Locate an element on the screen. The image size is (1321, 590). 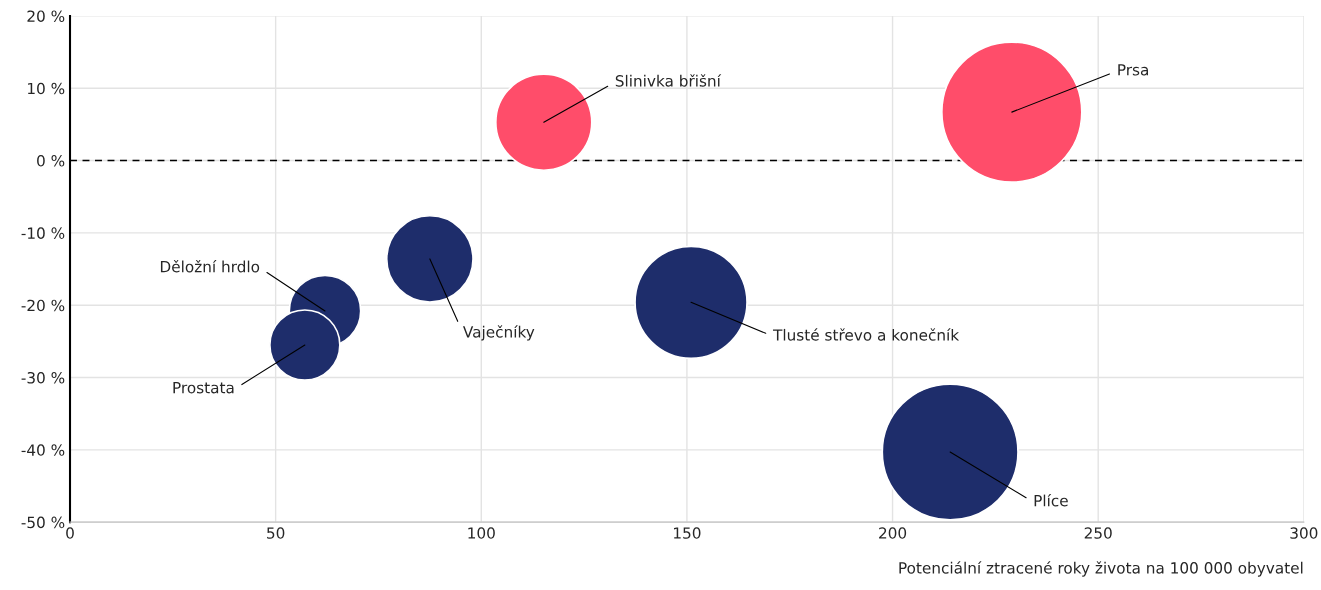
annotation: Prostata is located at coordinates (203, 388).